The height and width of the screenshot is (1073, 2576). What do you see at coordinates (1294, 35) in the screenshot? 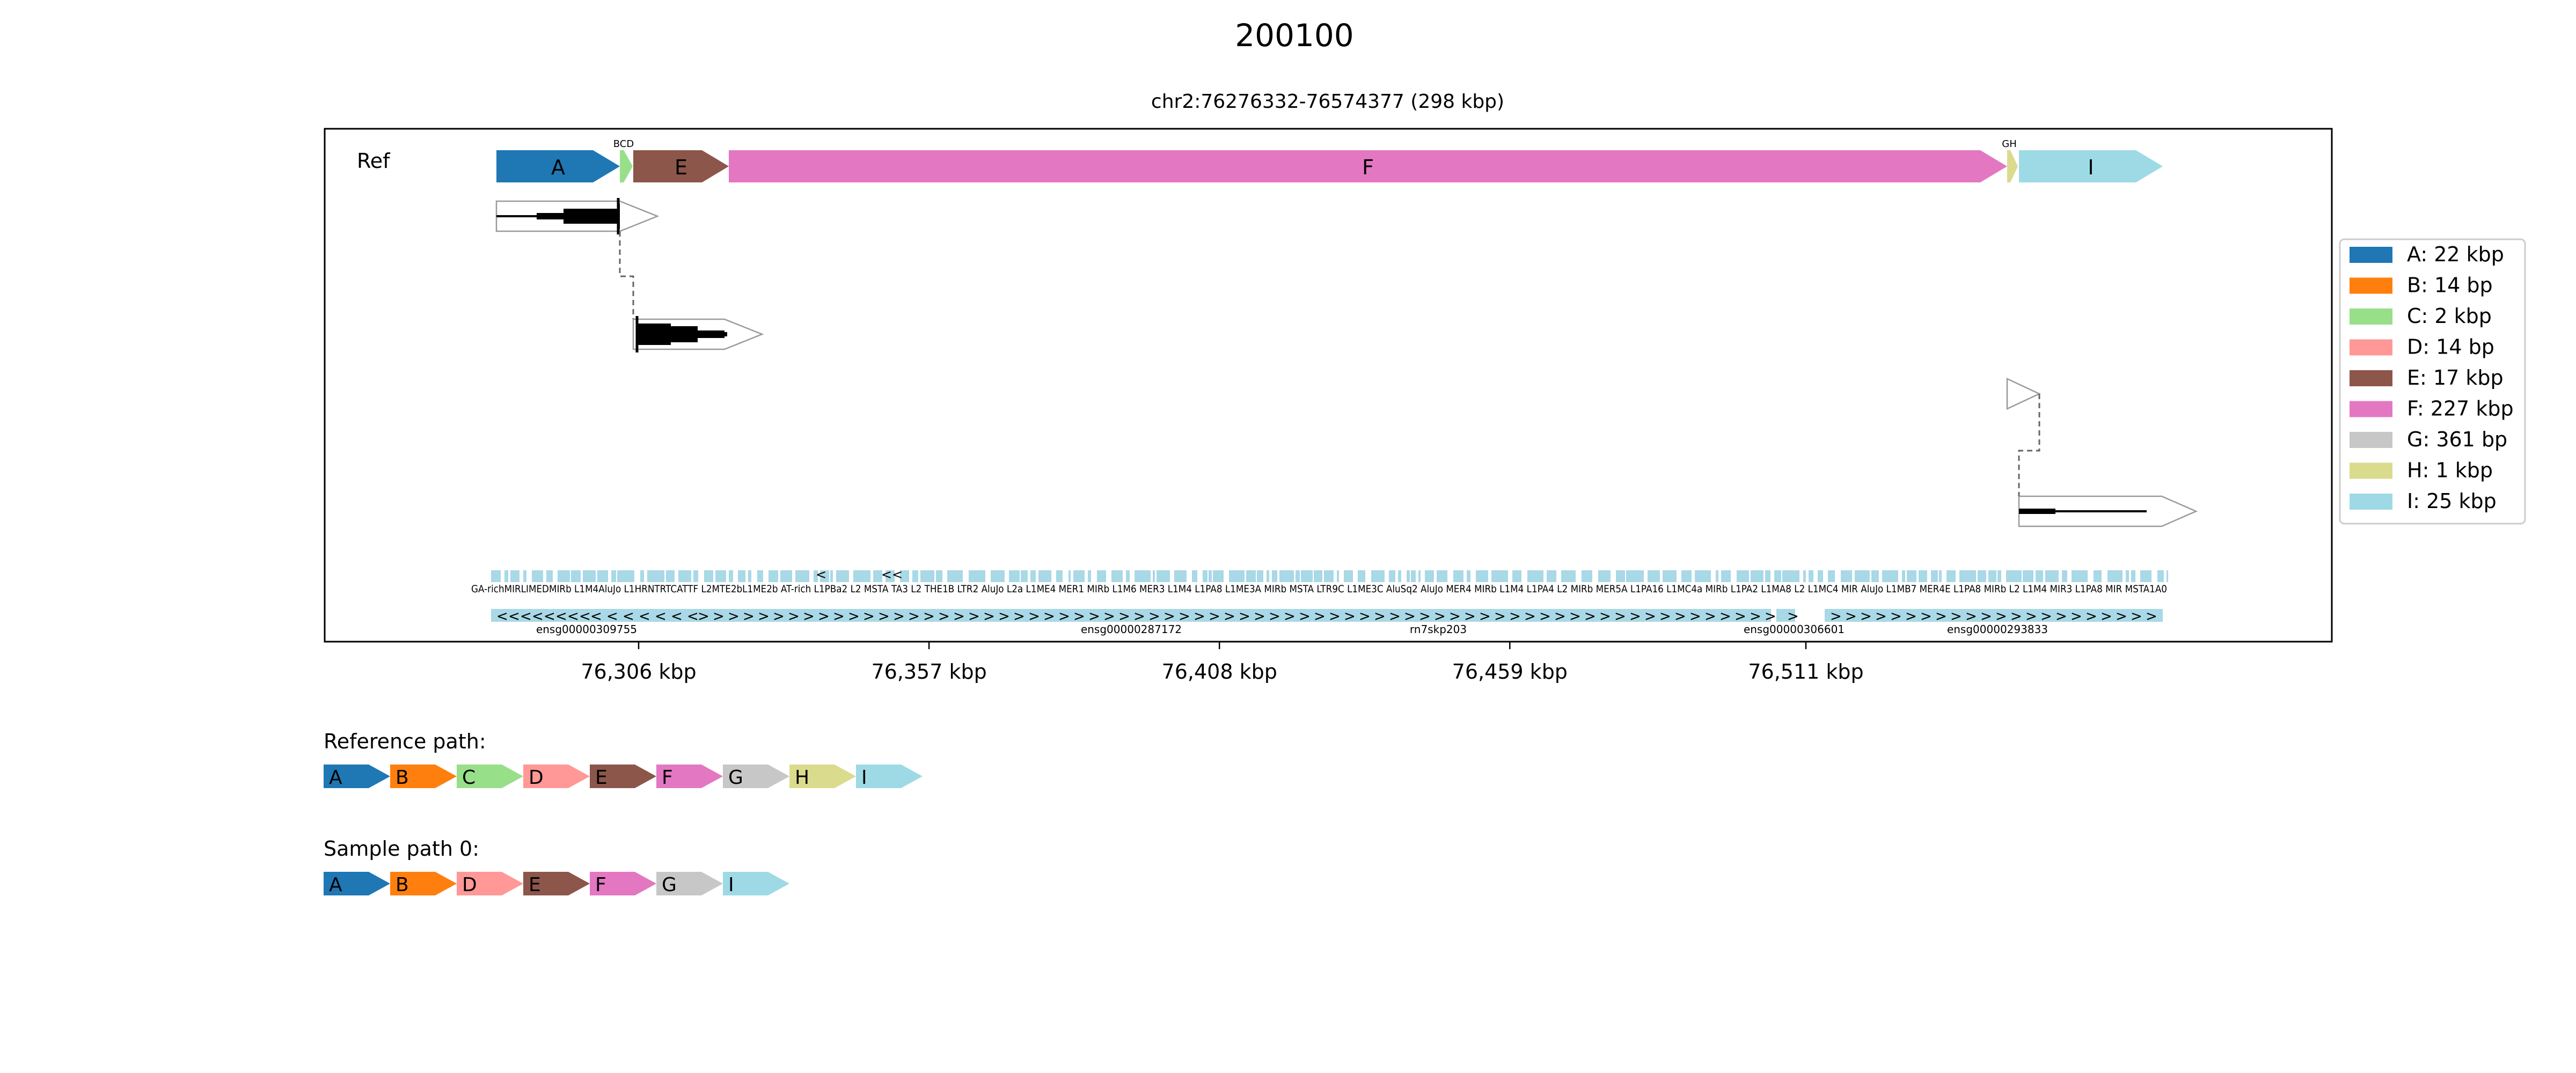
I see `figure-title: 200100` at bounding box center [1294, 35].